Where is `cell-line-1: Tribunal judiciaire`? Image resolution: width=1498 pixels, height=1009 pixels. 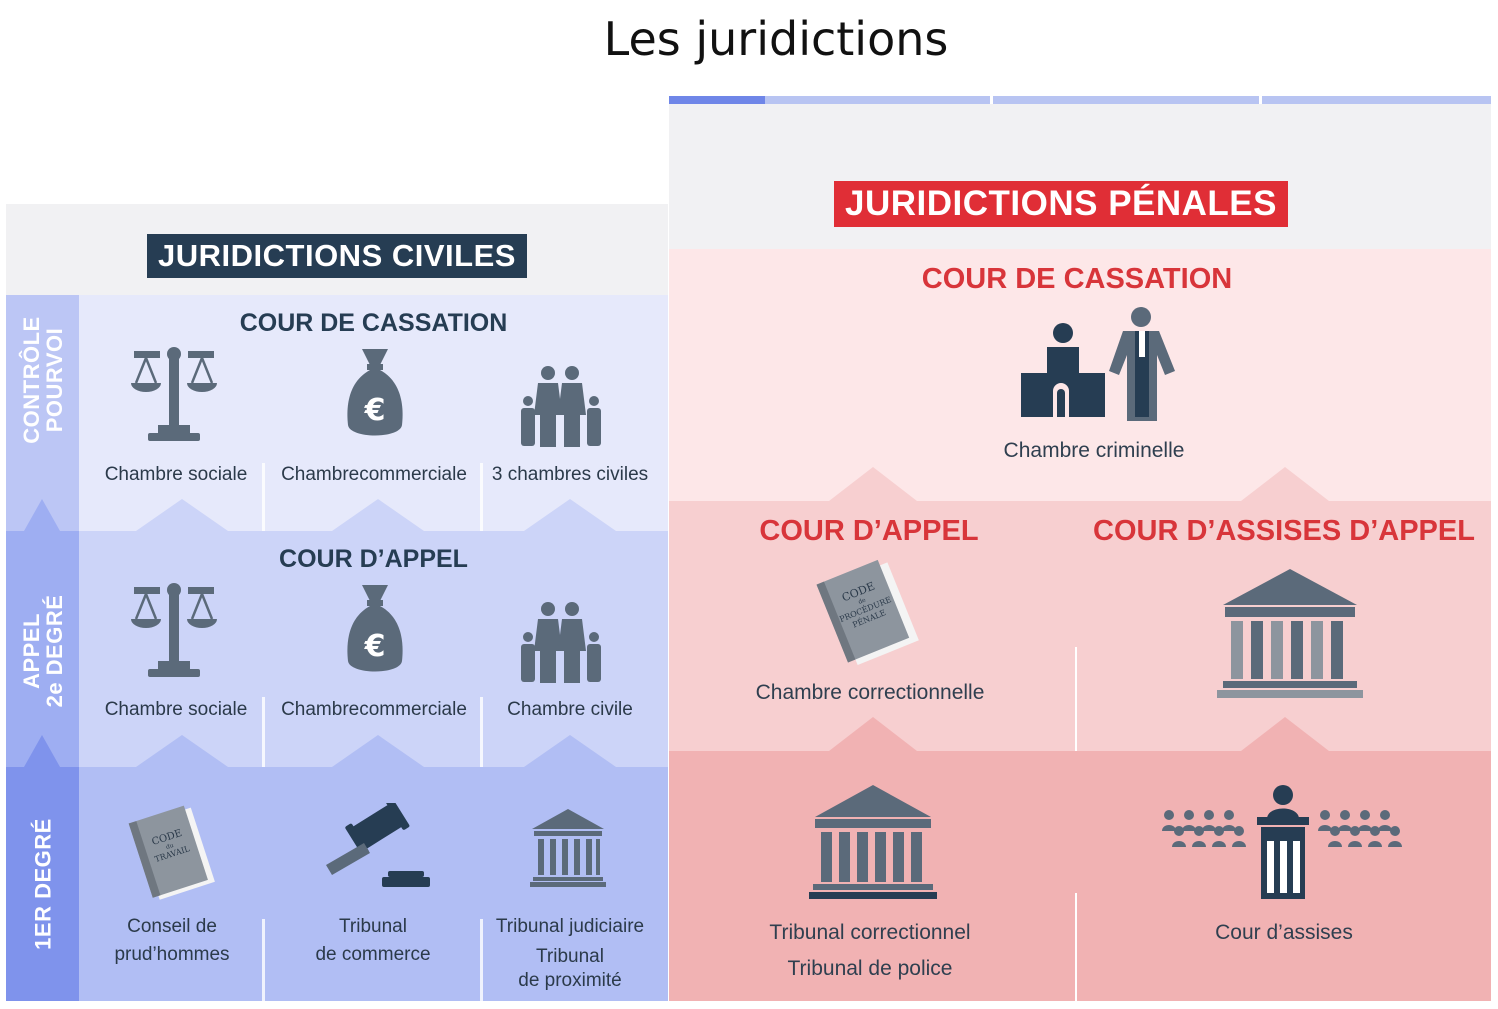 cell-line-1: Tribunal judiciaire is located at coordinates (570, 926).